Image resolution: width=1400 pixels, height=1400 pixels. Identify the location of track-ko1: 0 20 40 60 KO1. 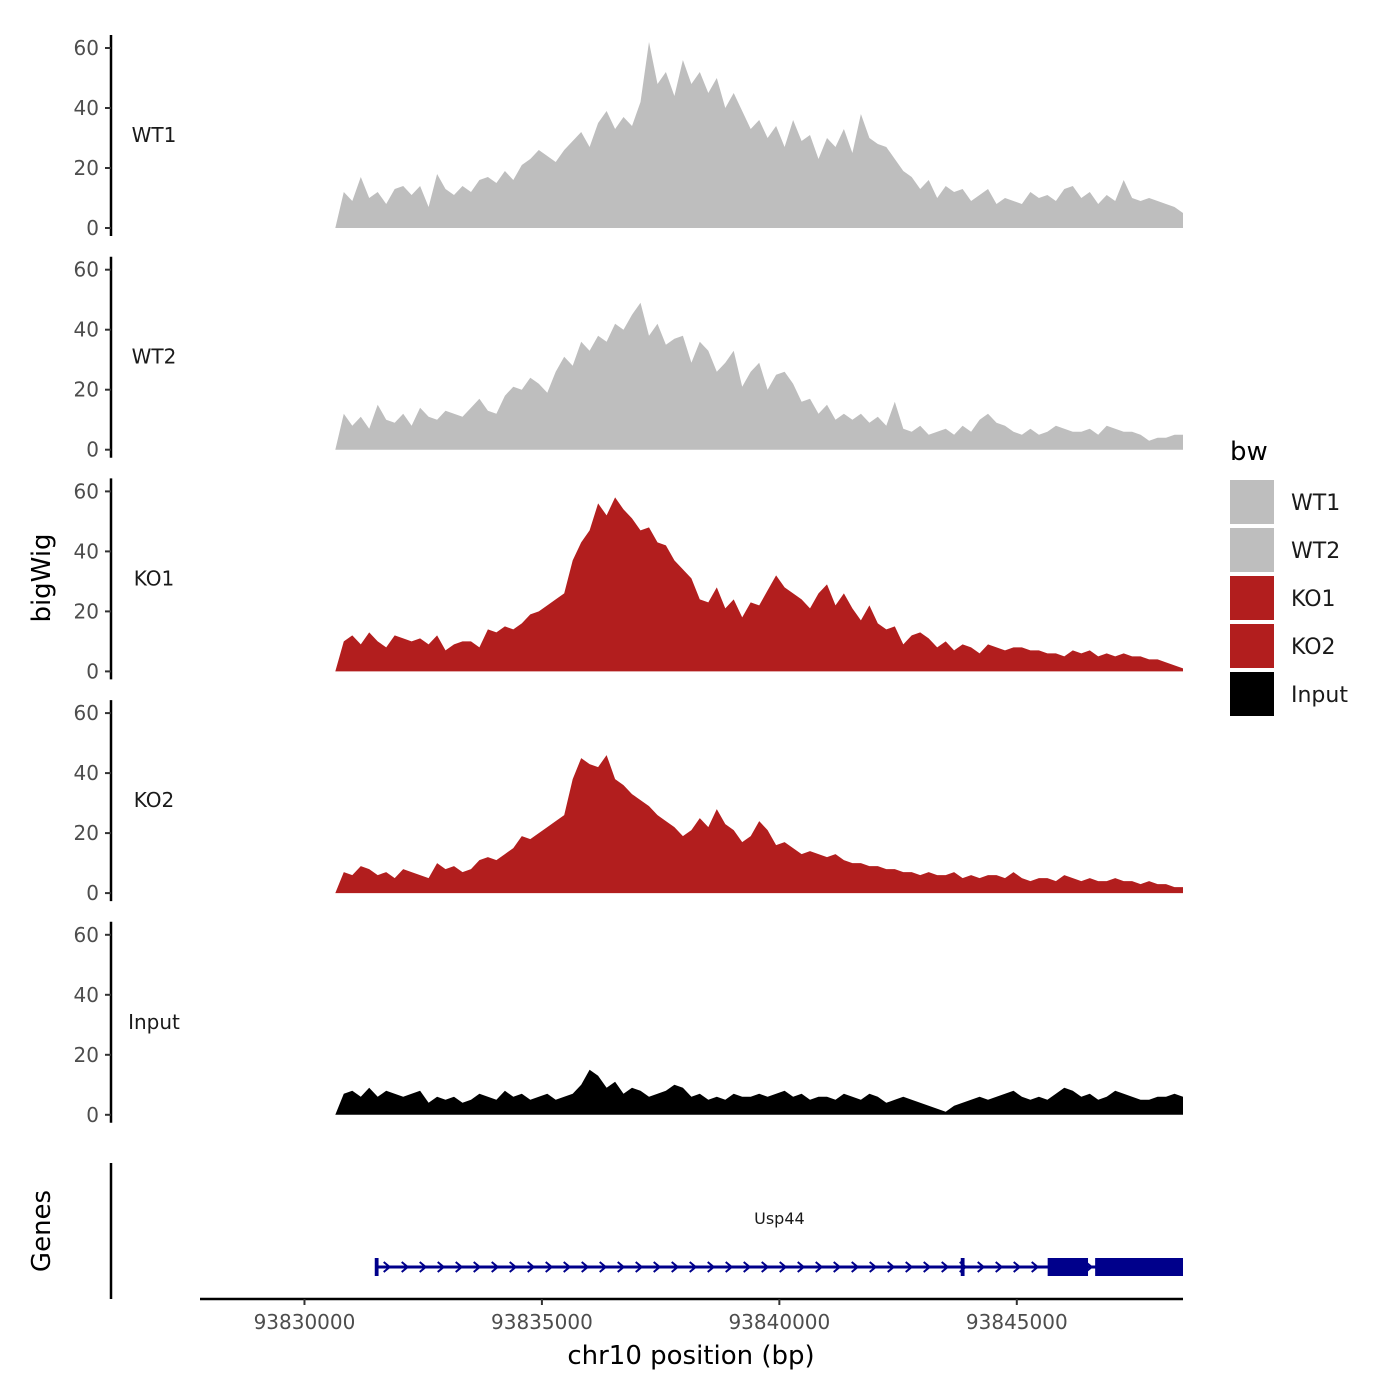
(628, 580).